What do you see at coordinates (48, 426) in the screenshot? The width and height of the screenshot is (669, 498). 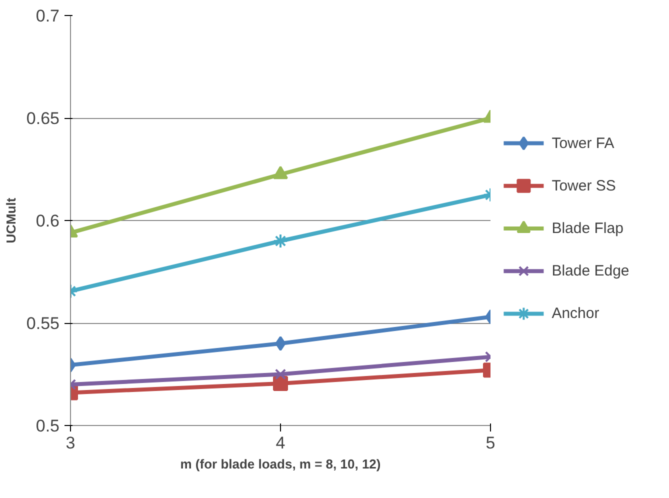 I see `y-tick-label: 0.5` at bounding box center [48, 426].